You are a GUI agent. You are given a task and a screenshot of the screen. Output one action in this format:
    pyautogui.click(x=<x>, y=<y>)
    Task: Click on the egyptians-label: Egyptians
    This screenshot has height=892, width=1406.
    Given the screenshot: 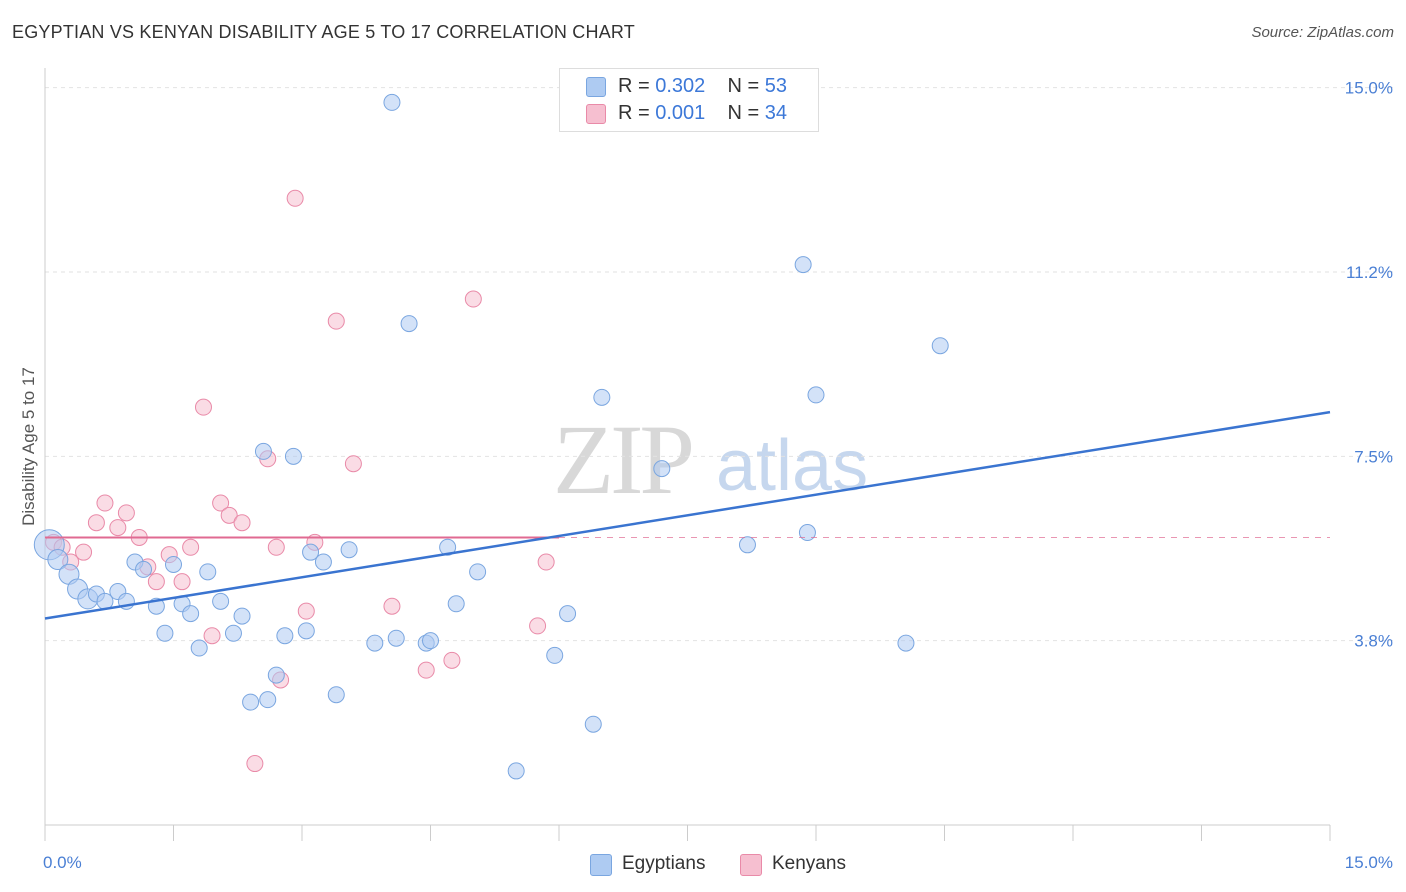 What is the action you would take?
    pyautogui.click(x=664, y=863)
    